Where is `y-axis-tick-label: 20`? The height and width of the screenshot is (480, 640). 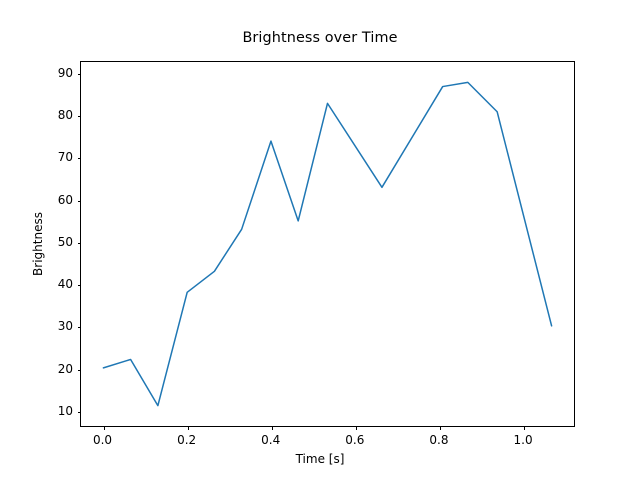 y-axis-tick-label: 20 is located at coordinates (65, 368).